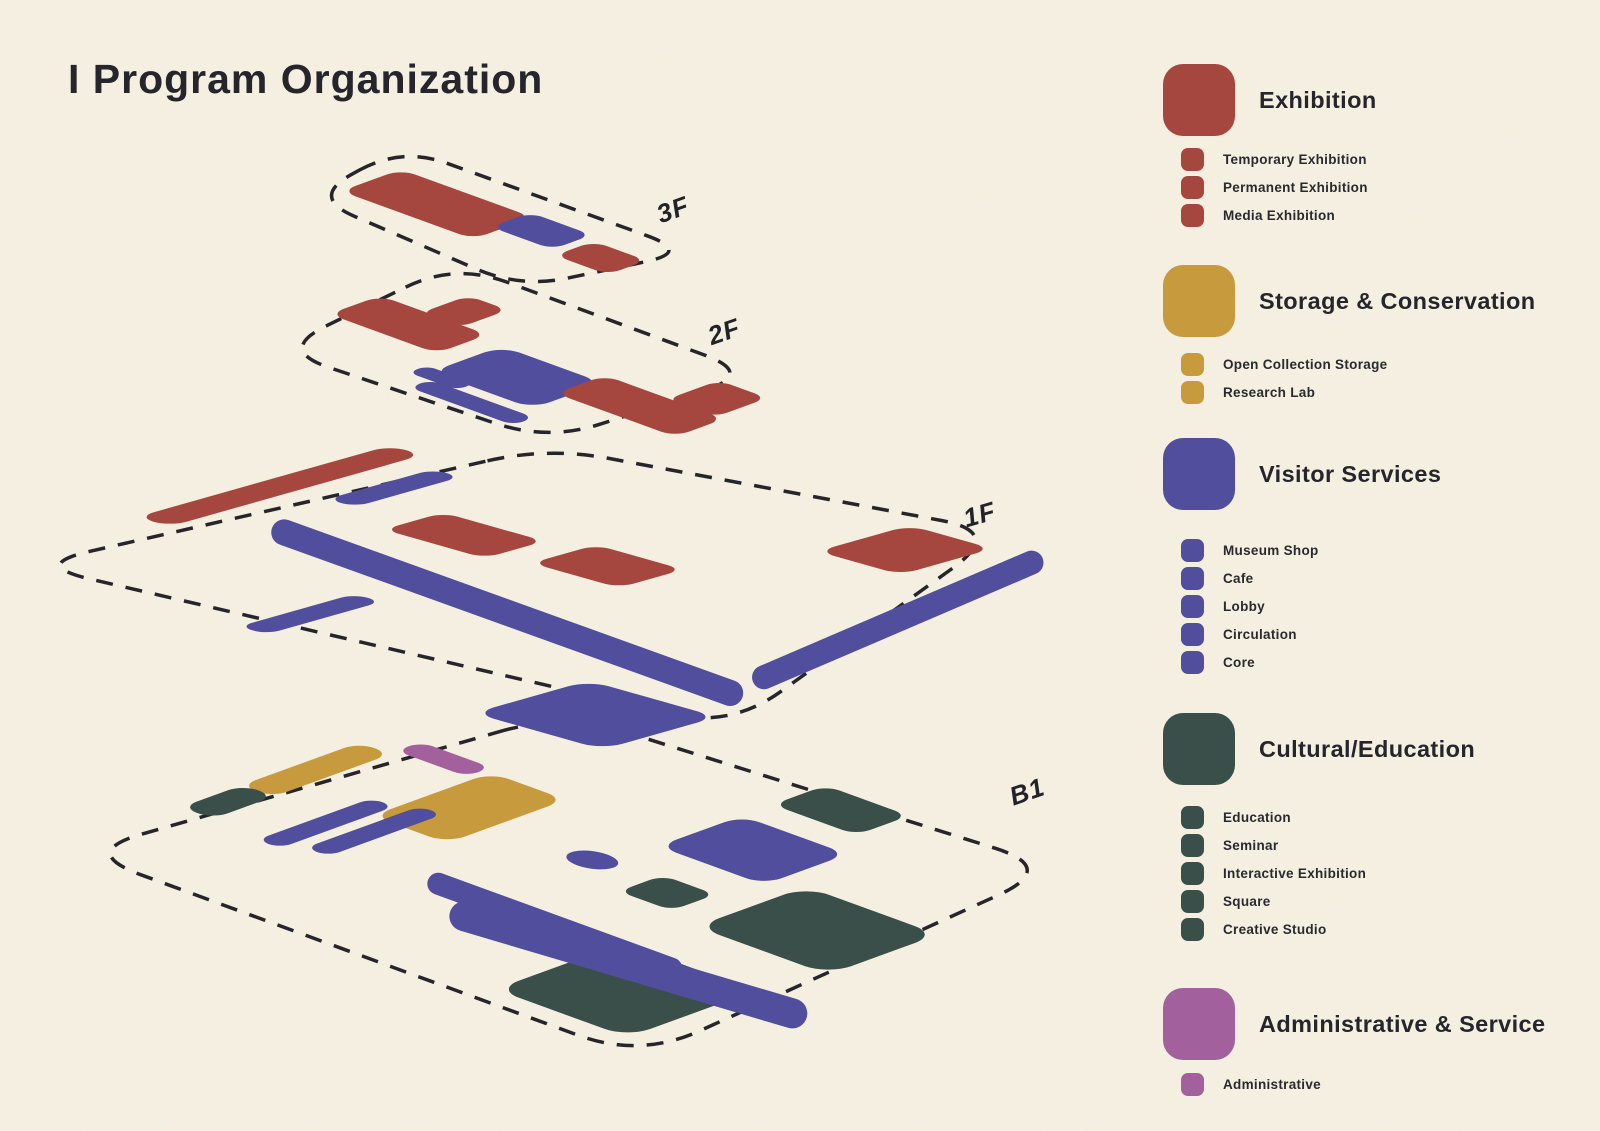 The height and width of the screenshot is (1131, 1600). What do you see at coordinates (640, 406) in the screenshot?
I see `2f-exhibition-block-5` at bounding box center [640, 406].